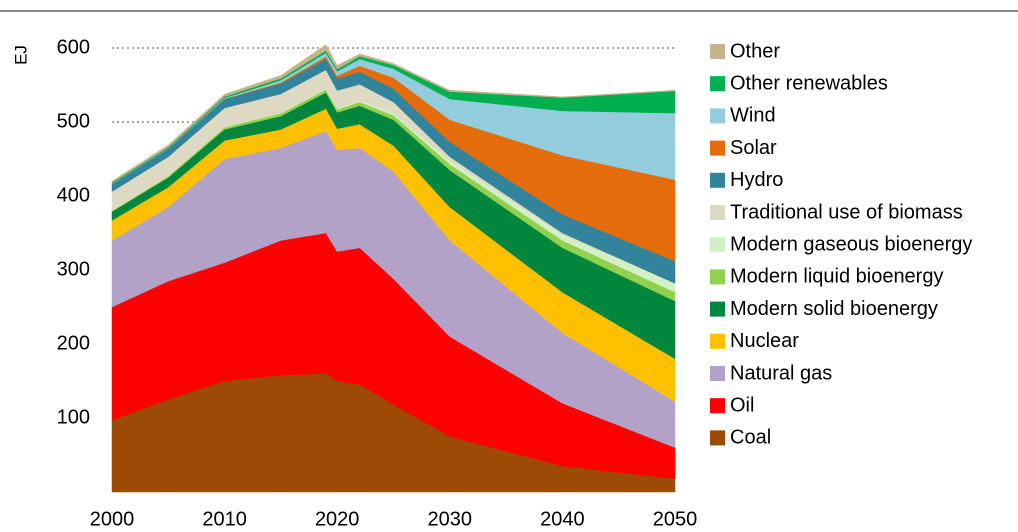 This screenshot has height=532, width=1018. What do you see at coordinates (73, 195) in the screenshot?
I see `y-tick-label: 400` at bounding box center [73, 195].